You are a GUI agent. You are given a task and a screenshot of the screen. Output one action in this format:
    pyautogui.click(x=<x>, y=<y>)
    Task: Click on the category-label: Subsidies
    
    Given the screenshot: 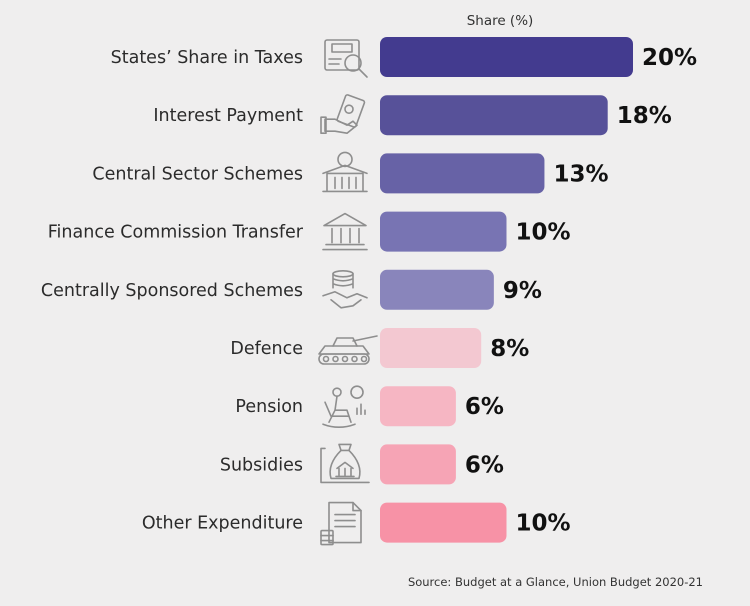 What is the action you would take?
    pyautogui.click(x=261, y=465)
    